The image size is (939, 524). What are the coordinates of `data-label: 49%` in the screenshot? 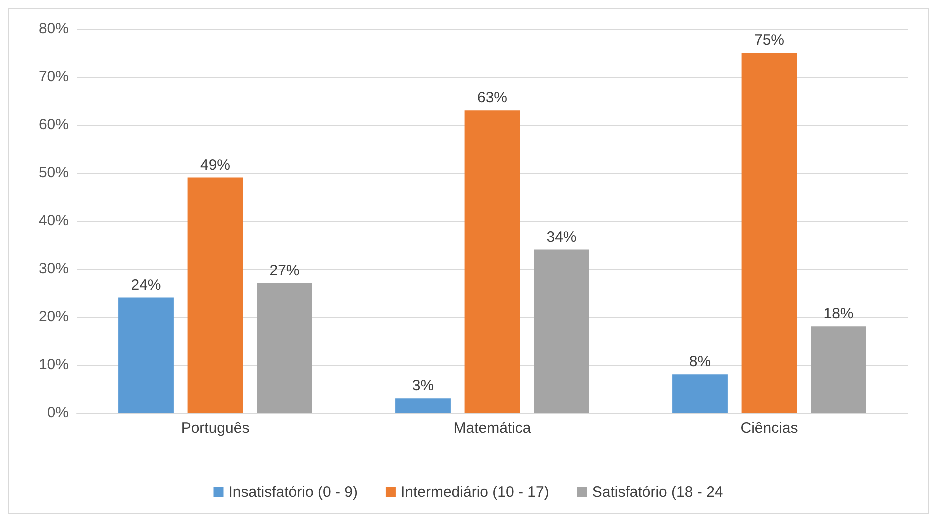 It's located at (215, 165).